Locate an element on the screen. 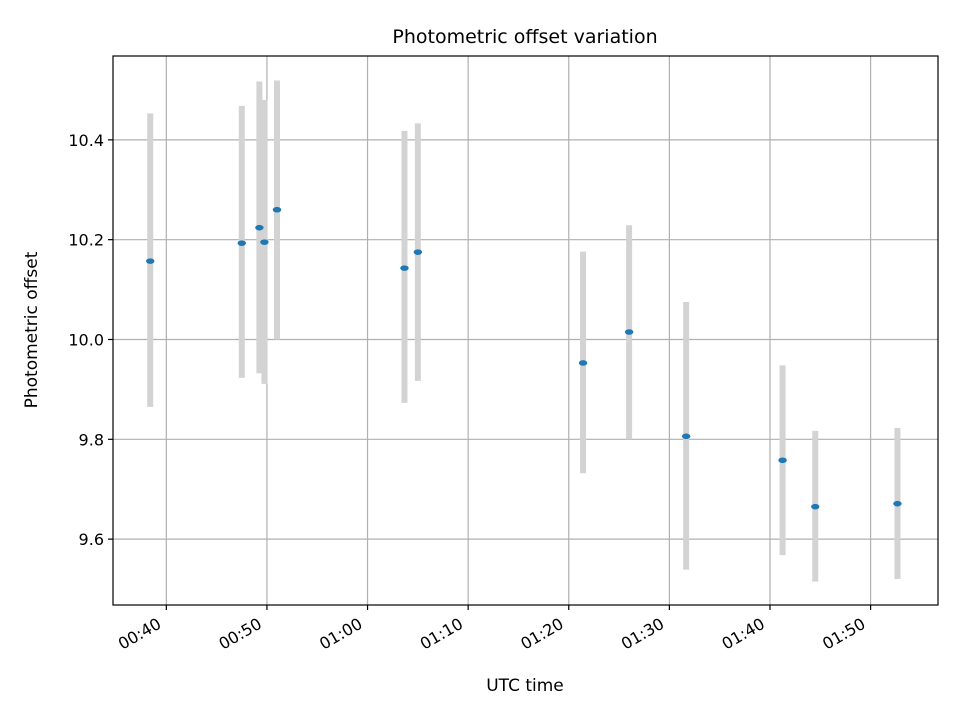 This screenshot has width=960, height=720. y-tick-label: 10.0 is located at coordinates (86, 339).